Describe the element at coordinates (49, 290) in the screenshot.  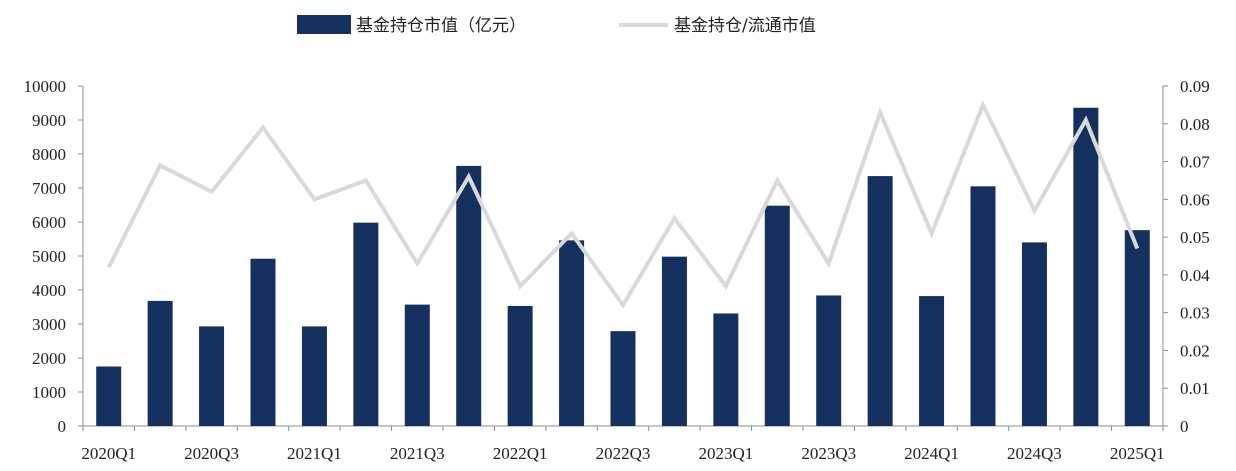
I see `left-tick-label: 4000` at that location.